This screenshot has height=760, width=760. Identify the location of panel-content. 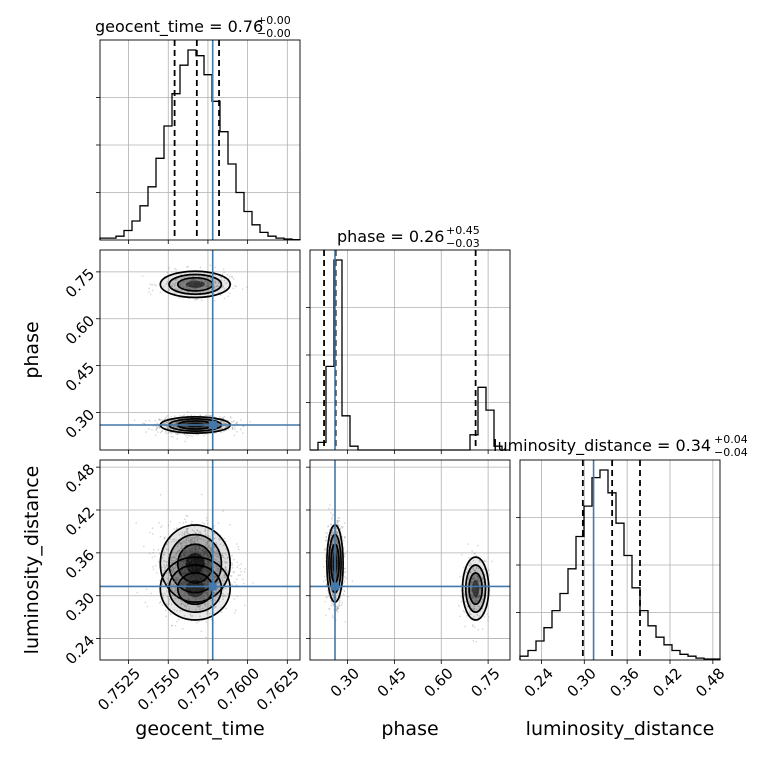
(194, 566).